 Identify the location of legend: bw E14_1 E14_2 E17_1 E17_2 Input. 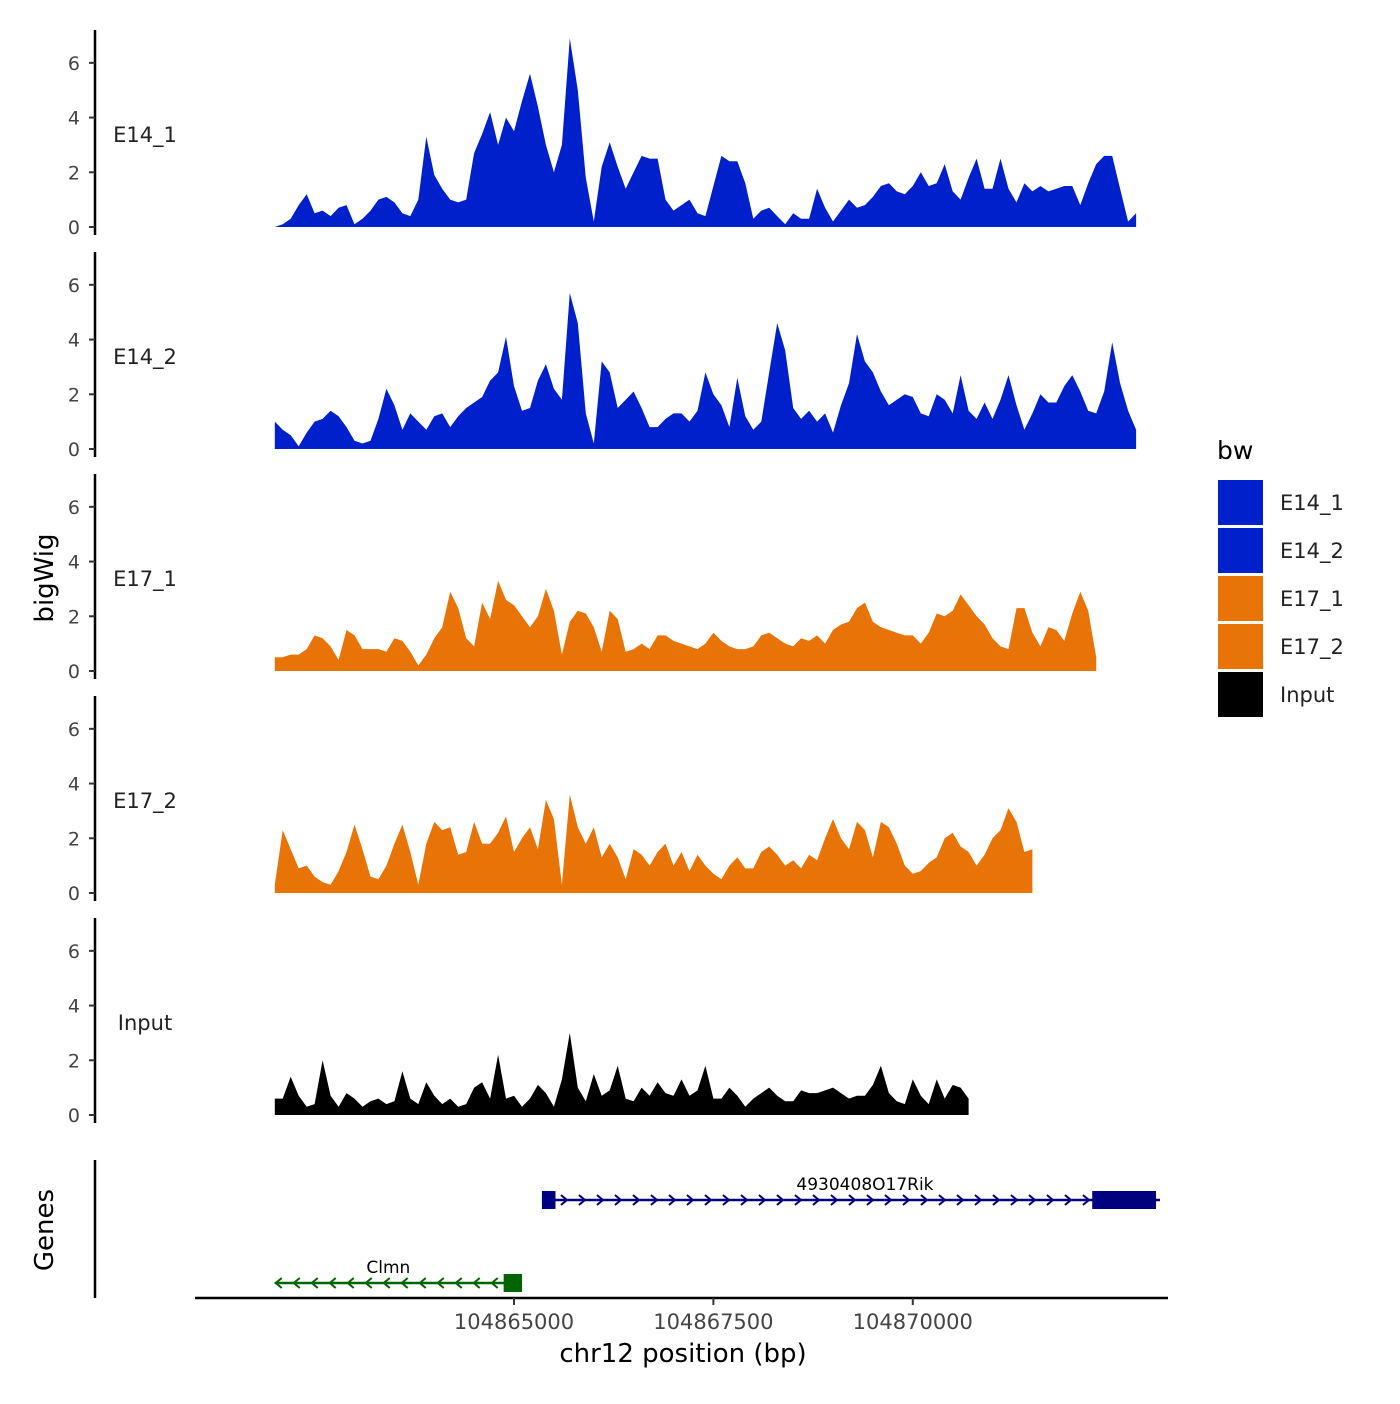
(1280, 576).